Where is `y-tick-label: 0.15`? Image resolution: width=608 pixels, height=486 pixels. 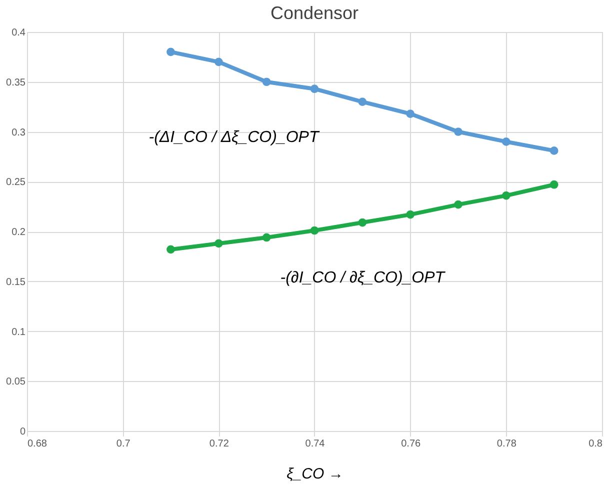 y-tick-label: 0.15 is located at coordinates (16, 282).